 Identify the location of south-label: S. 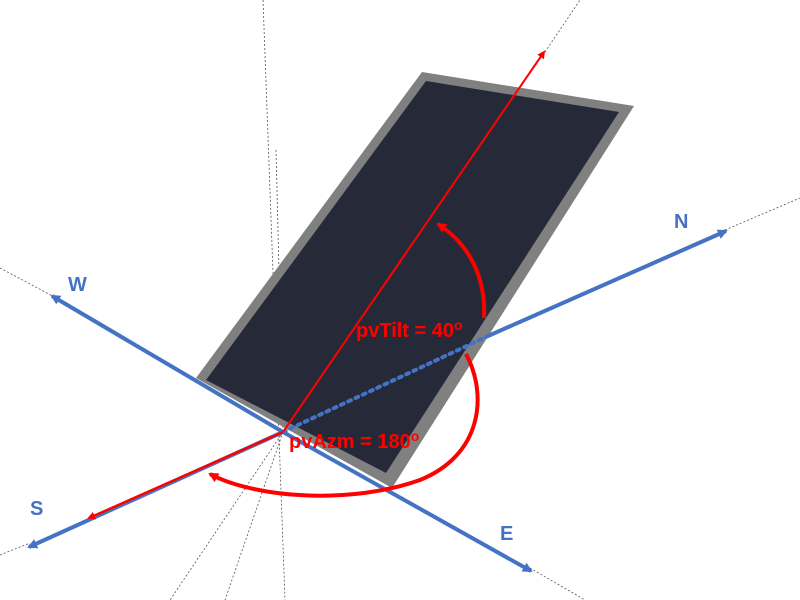
(36, 509).